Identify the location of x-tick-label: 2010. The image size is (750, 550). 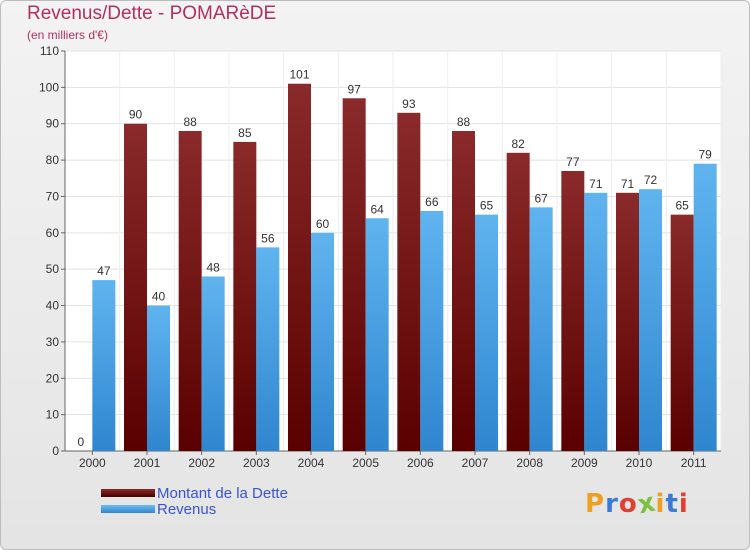
(639, 463).